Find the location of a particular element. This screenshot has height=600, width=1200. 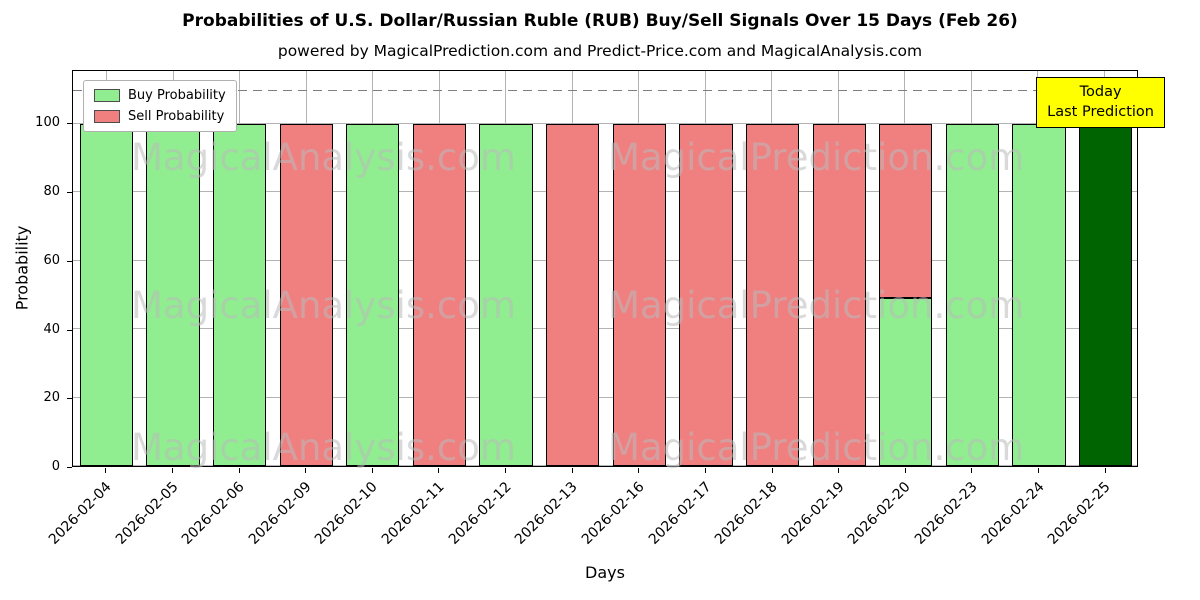

x-tick-label: 2026-02-09 is located at coordinates (280, 513).